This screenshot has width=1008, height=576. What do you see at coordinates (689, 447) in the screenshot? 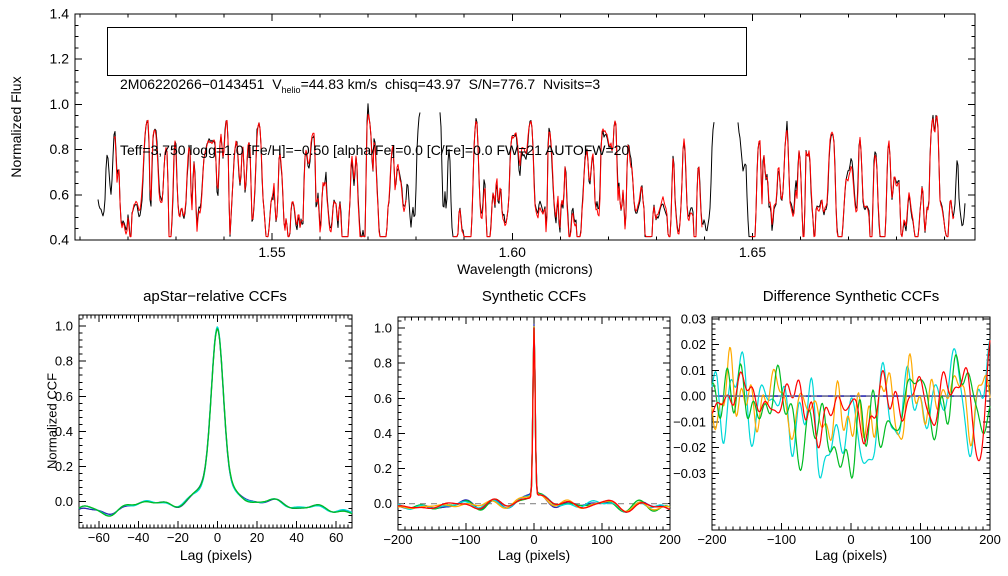
I see `svg-text: −0.02` at bounding box center [689, 447].